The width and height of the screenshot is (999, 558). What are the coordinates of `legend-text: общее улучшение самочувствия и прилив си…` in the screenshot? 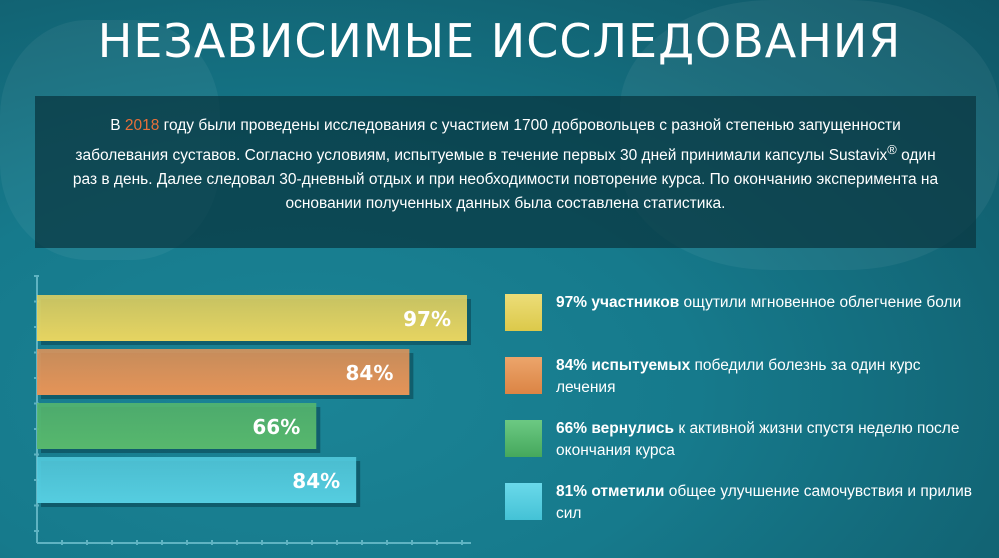 It's located at (764, 502).